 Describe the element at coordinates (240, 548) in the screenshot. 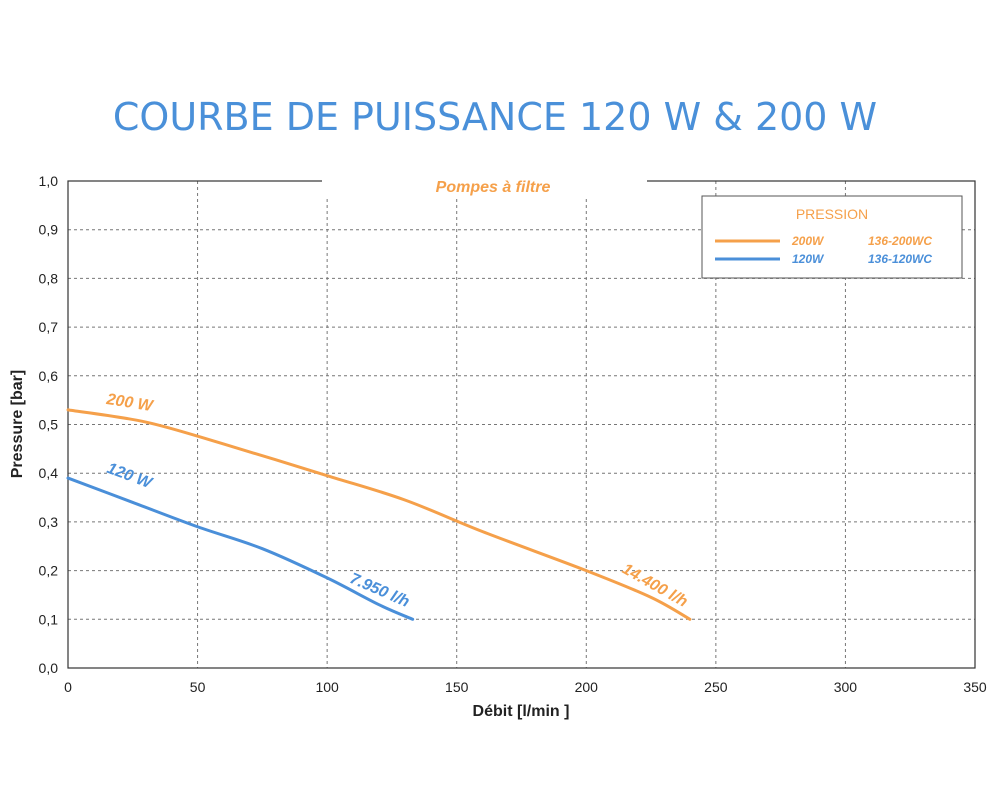

I see `series-line-120-w` at that location.